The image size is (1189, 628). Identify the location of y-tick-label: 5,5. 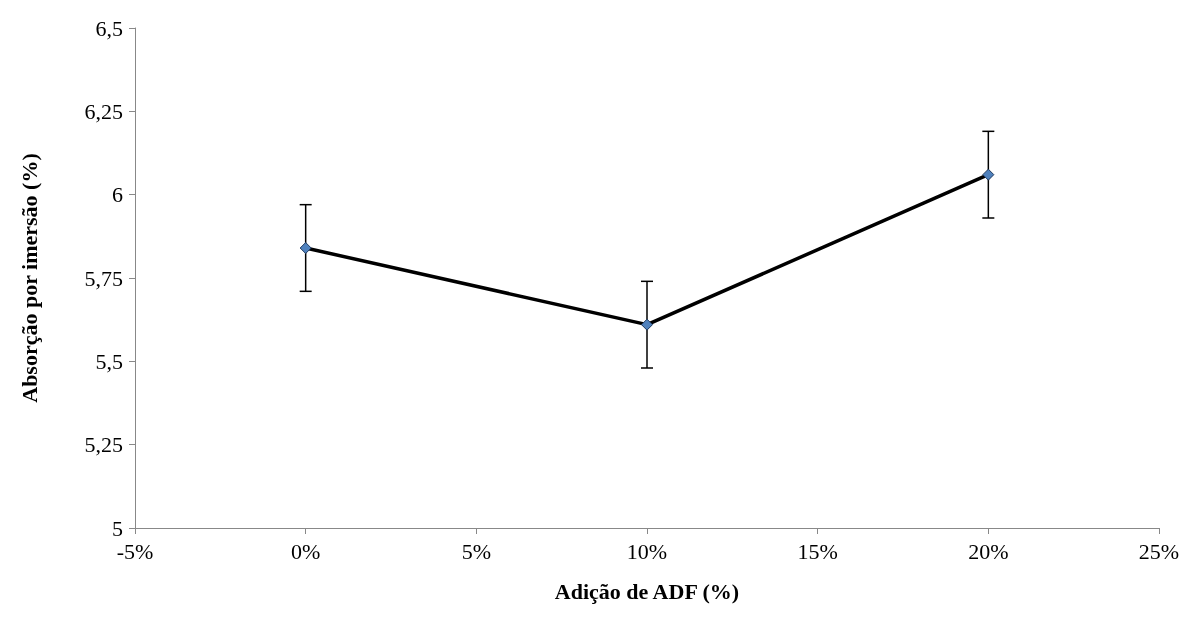
(109, 361).